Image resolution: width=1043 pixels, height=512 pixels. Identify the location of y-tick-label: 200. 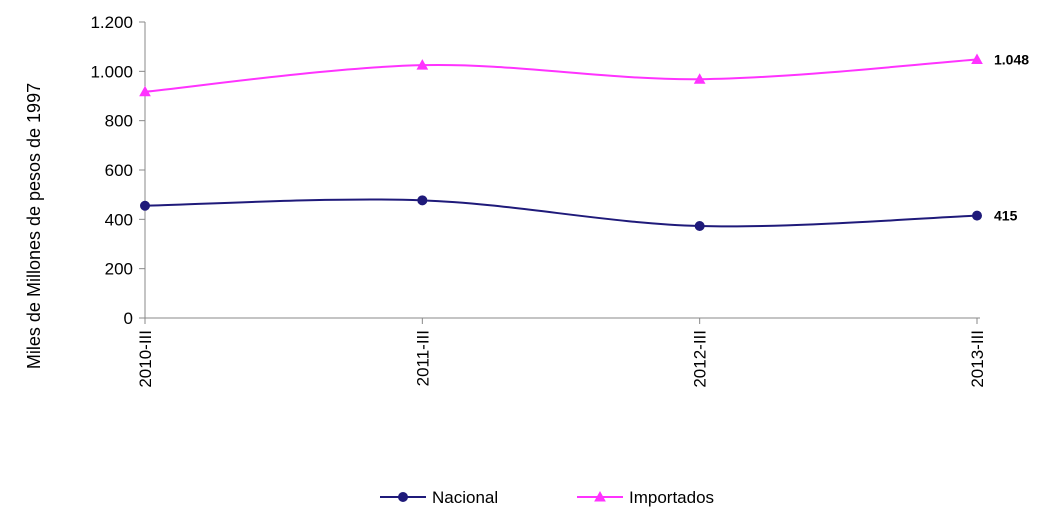
(119, 269).